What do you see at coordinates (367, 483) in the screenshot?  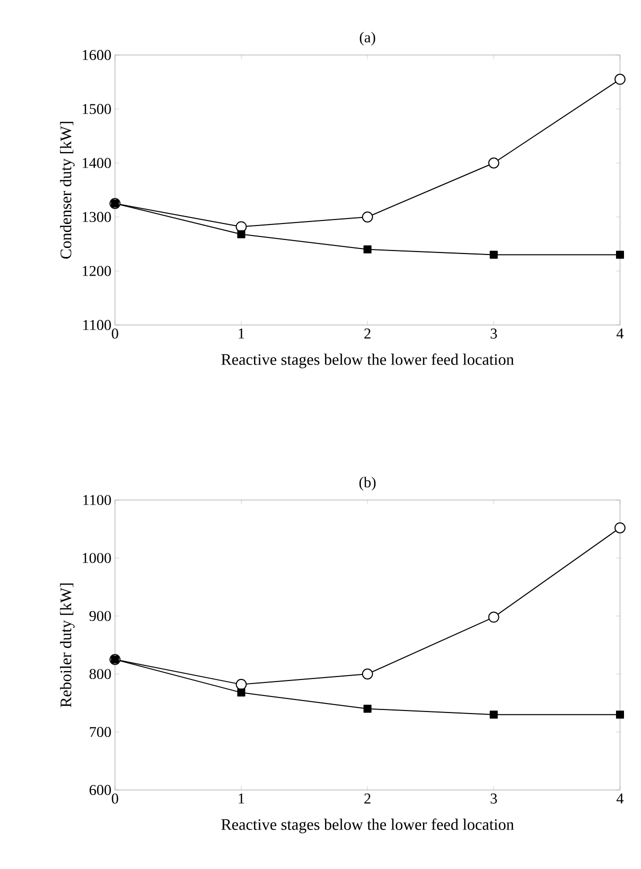 I see `chart-title: (b)` at bounding box center [367, 483].